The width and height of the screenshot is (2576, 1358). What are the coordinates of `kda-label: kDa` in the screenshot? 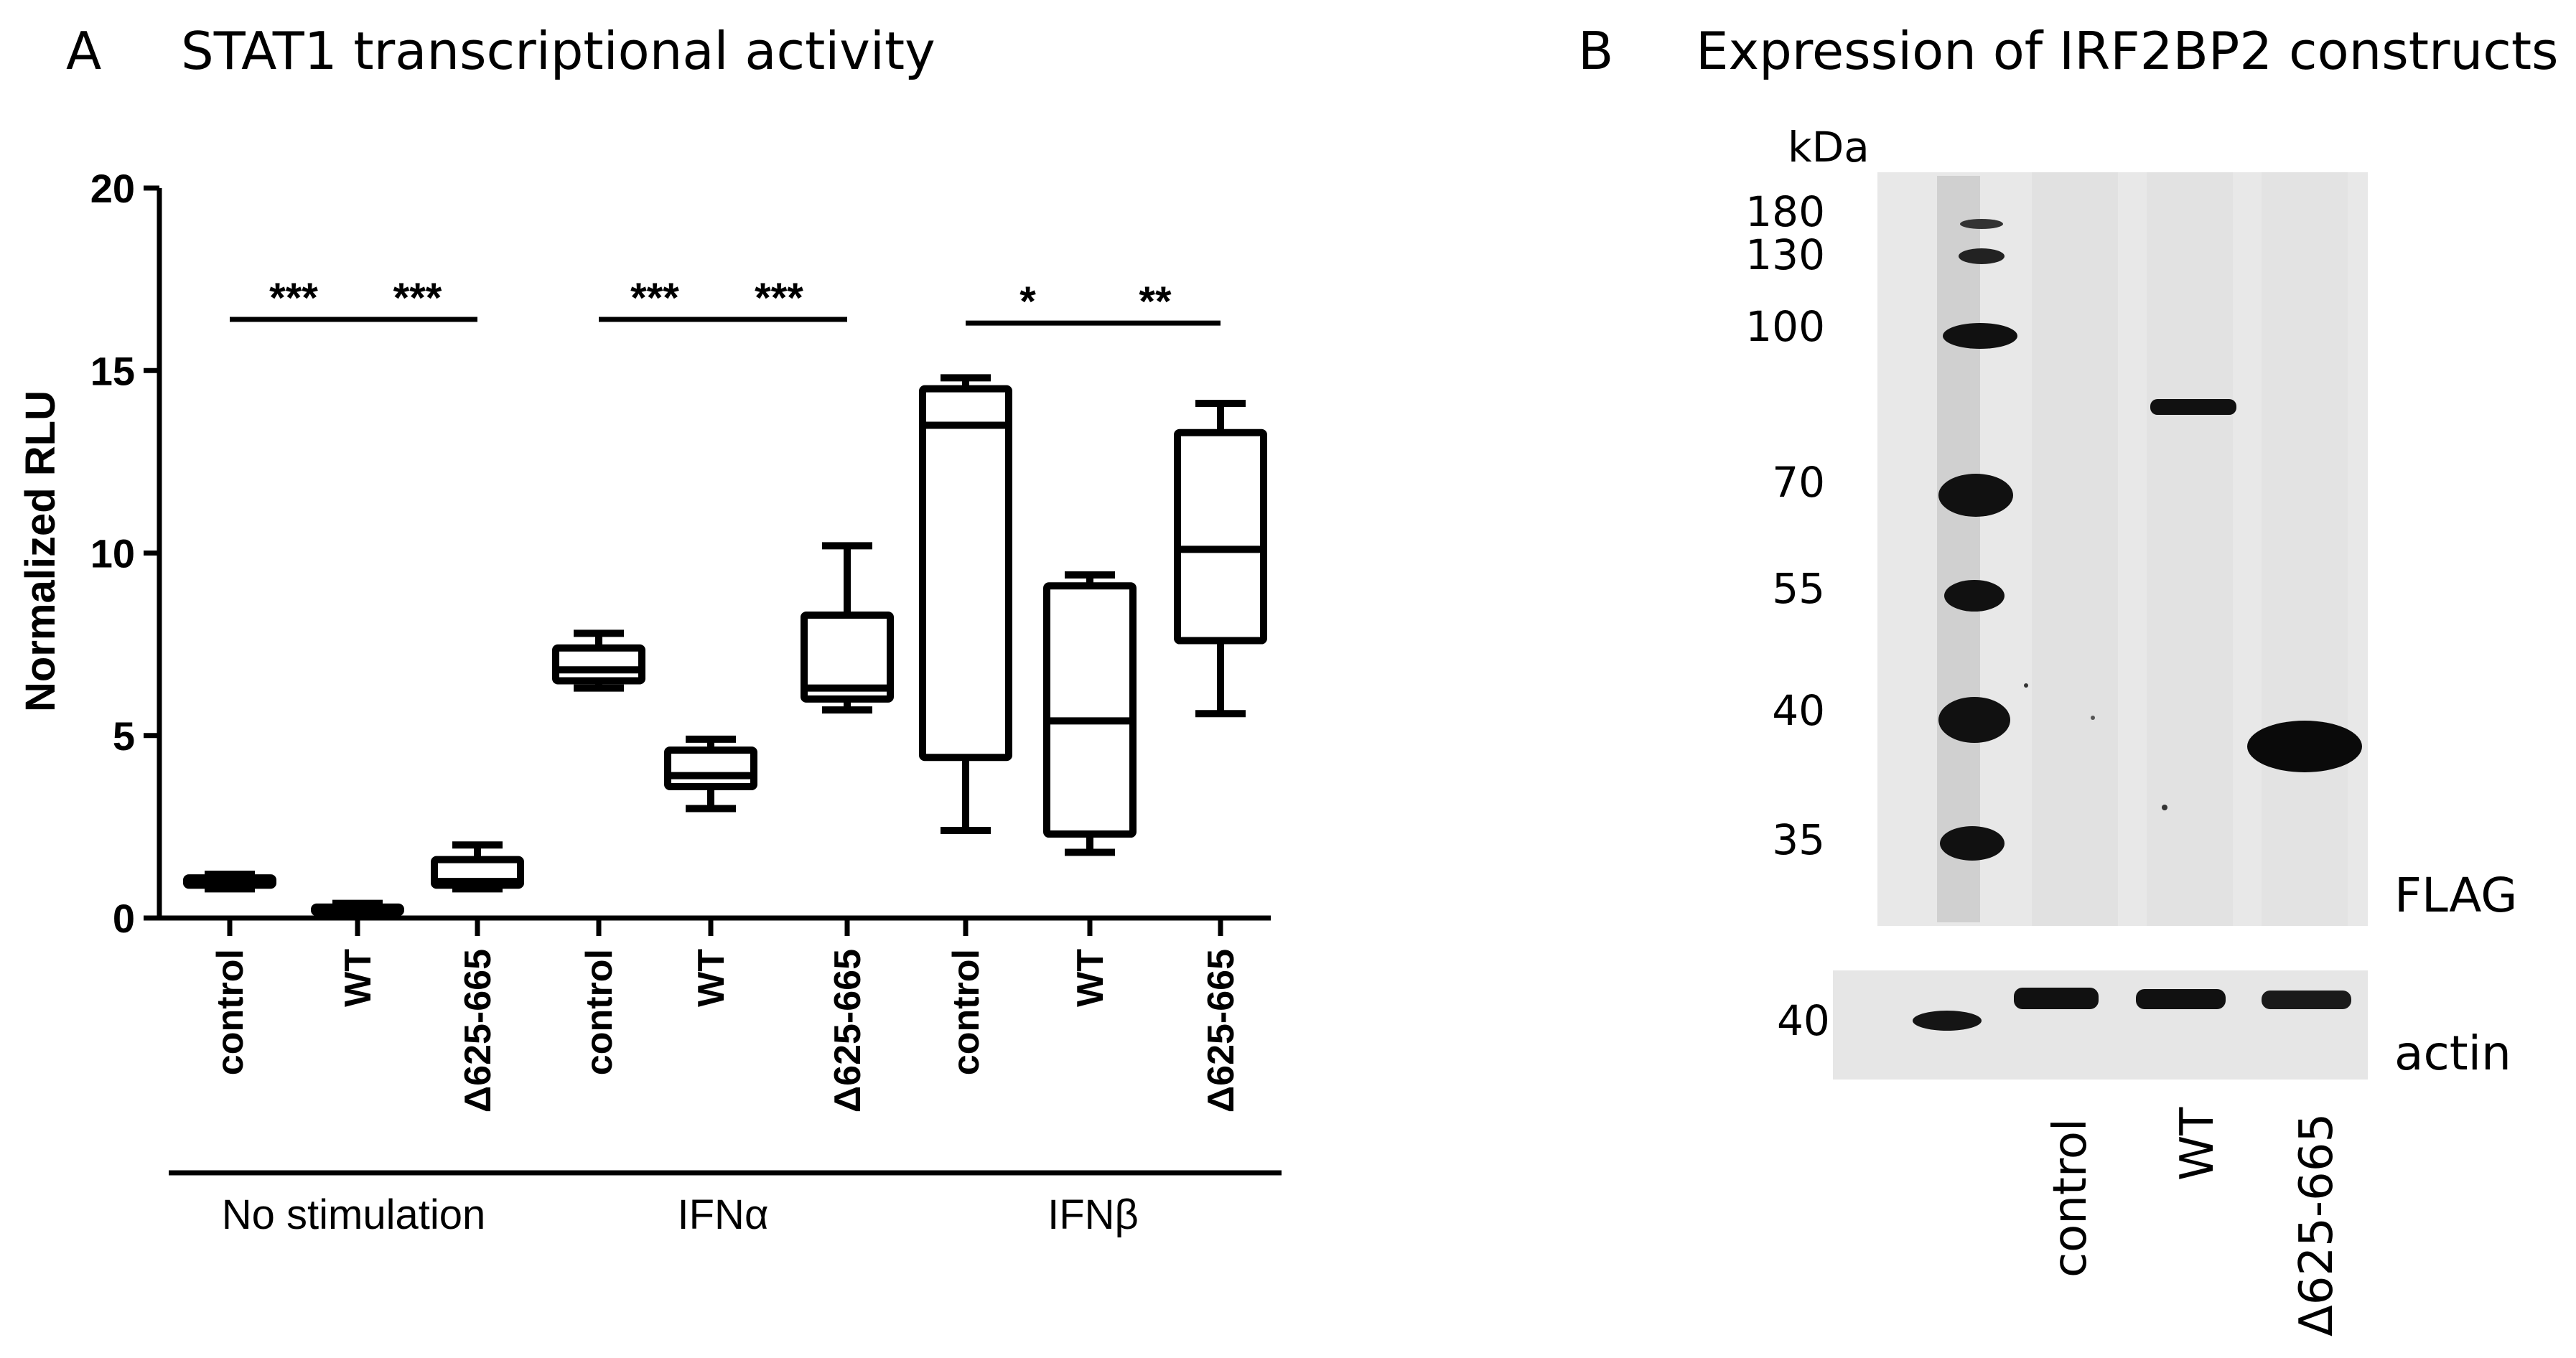 It's located at (1829, 147).